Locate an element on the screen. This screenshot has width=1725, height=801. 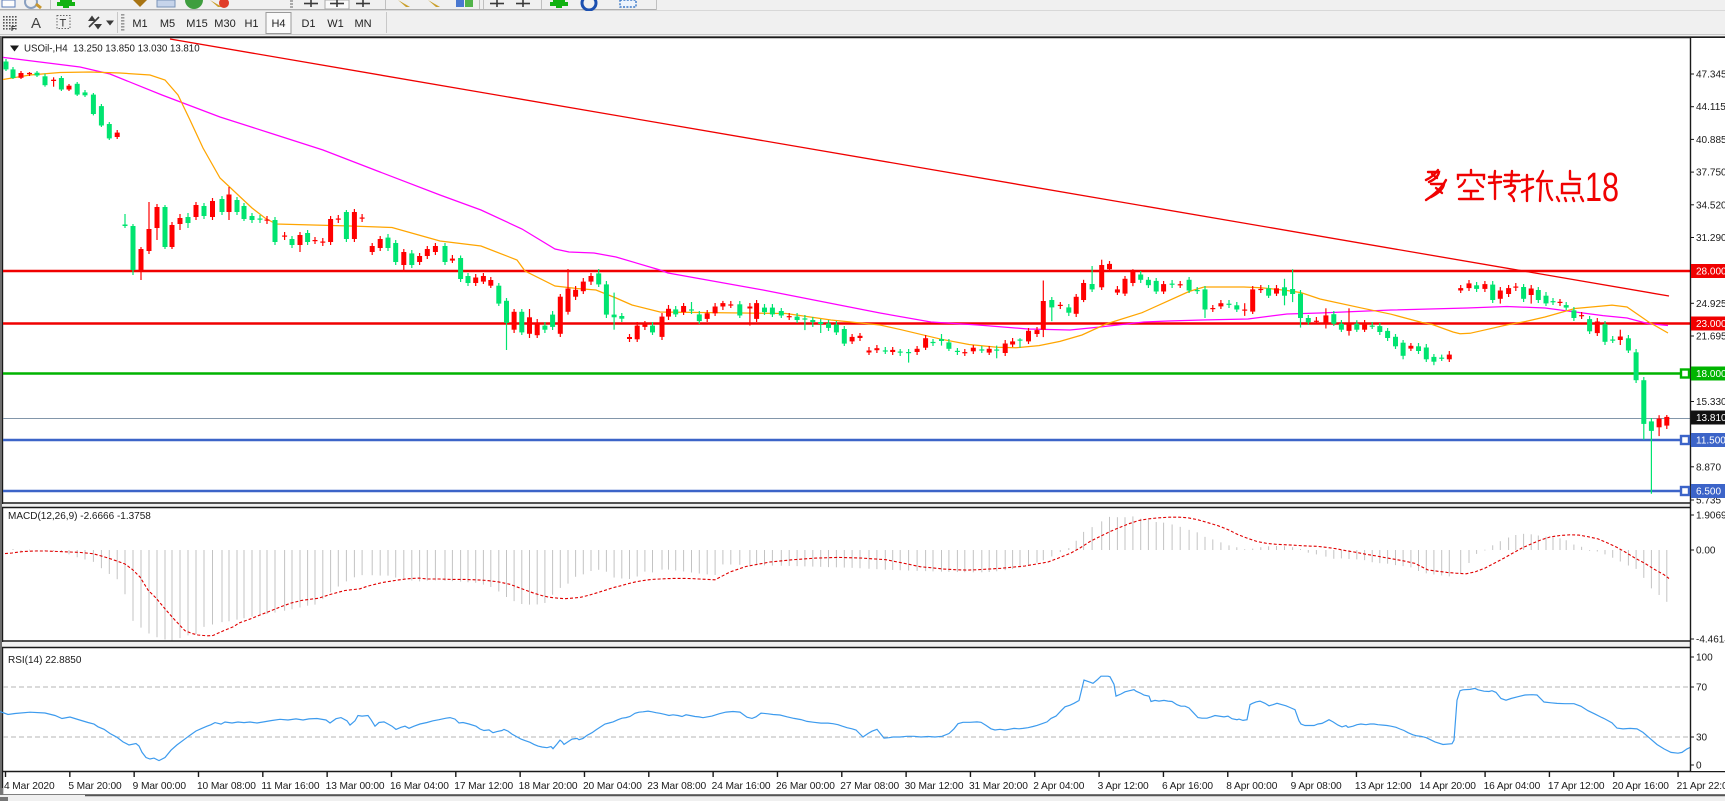
svg-text: M15 is located at coordinates (196, 24).